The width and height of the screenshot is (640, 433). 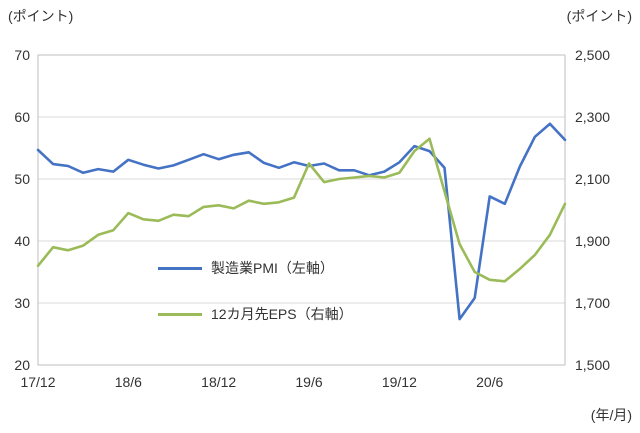 What do you see at coordinates (599, 16) in the screenshot?
I see `right-axis-unit-label: (ポイント)` at bounding box center [599, 16].